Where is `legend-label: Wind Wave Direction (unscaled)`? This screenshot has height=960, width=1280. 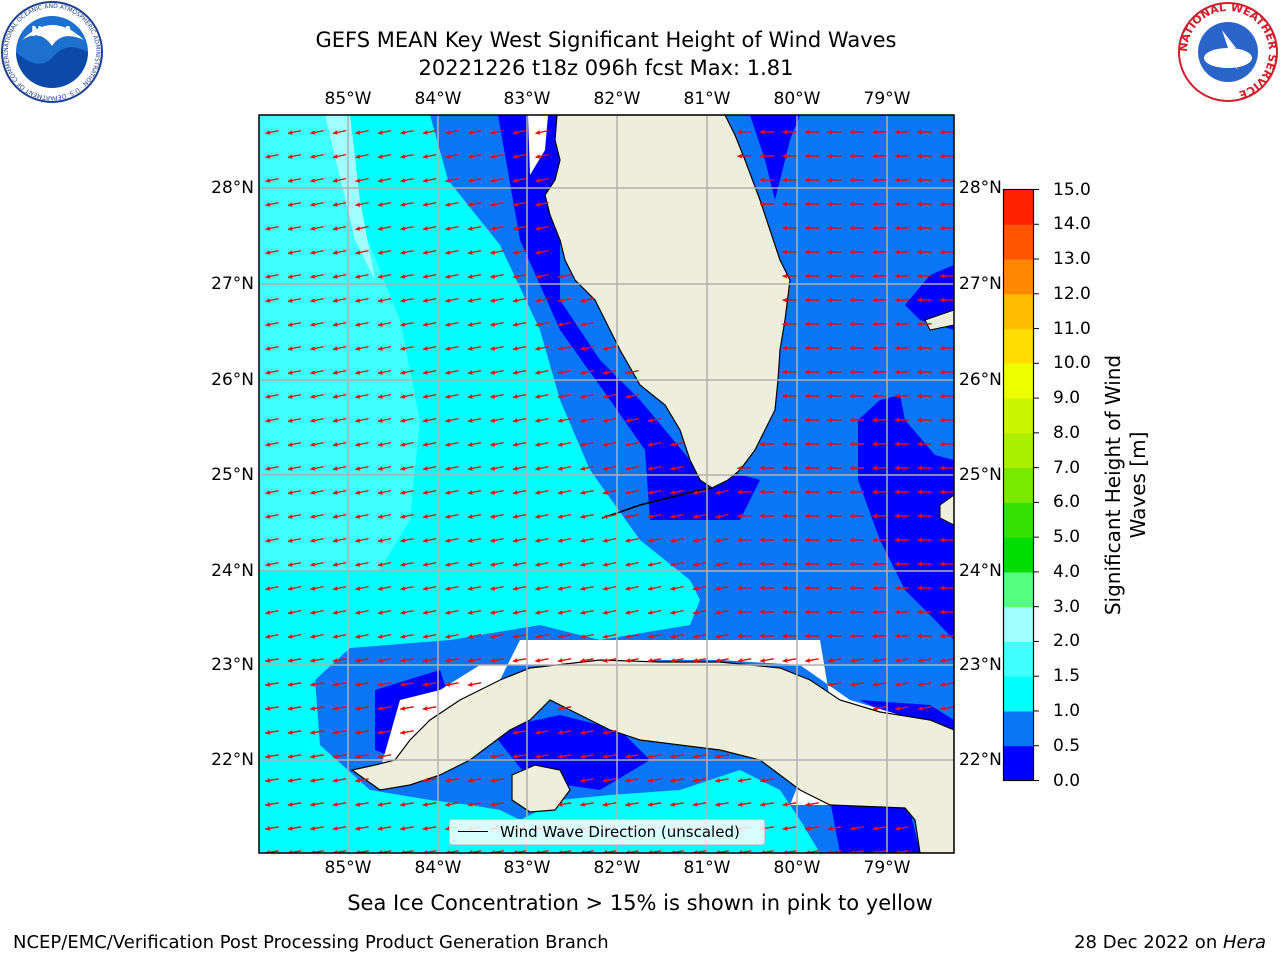
legend-label: Wind Wave Direction (unscaled) is located at coordinates (620, 832).